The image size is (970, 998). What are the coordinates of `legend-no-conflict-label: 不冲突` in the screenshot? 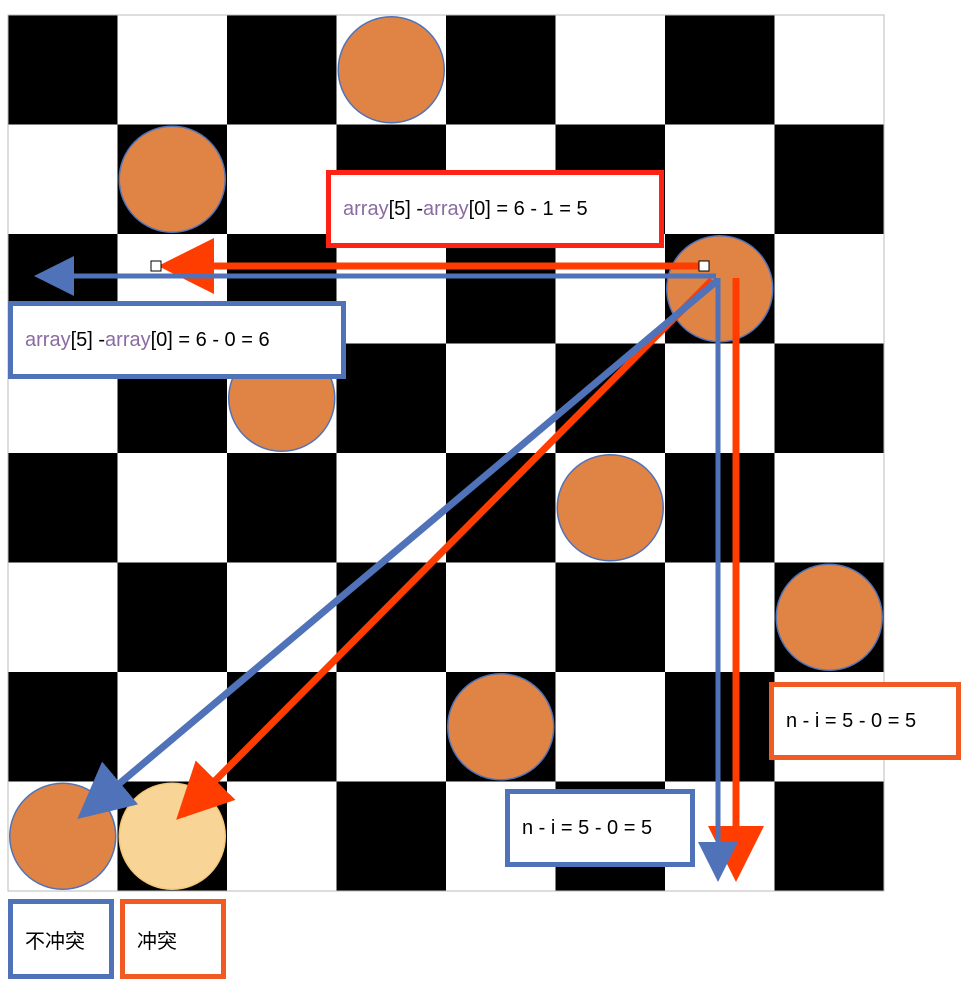 It's located at (55, 941).